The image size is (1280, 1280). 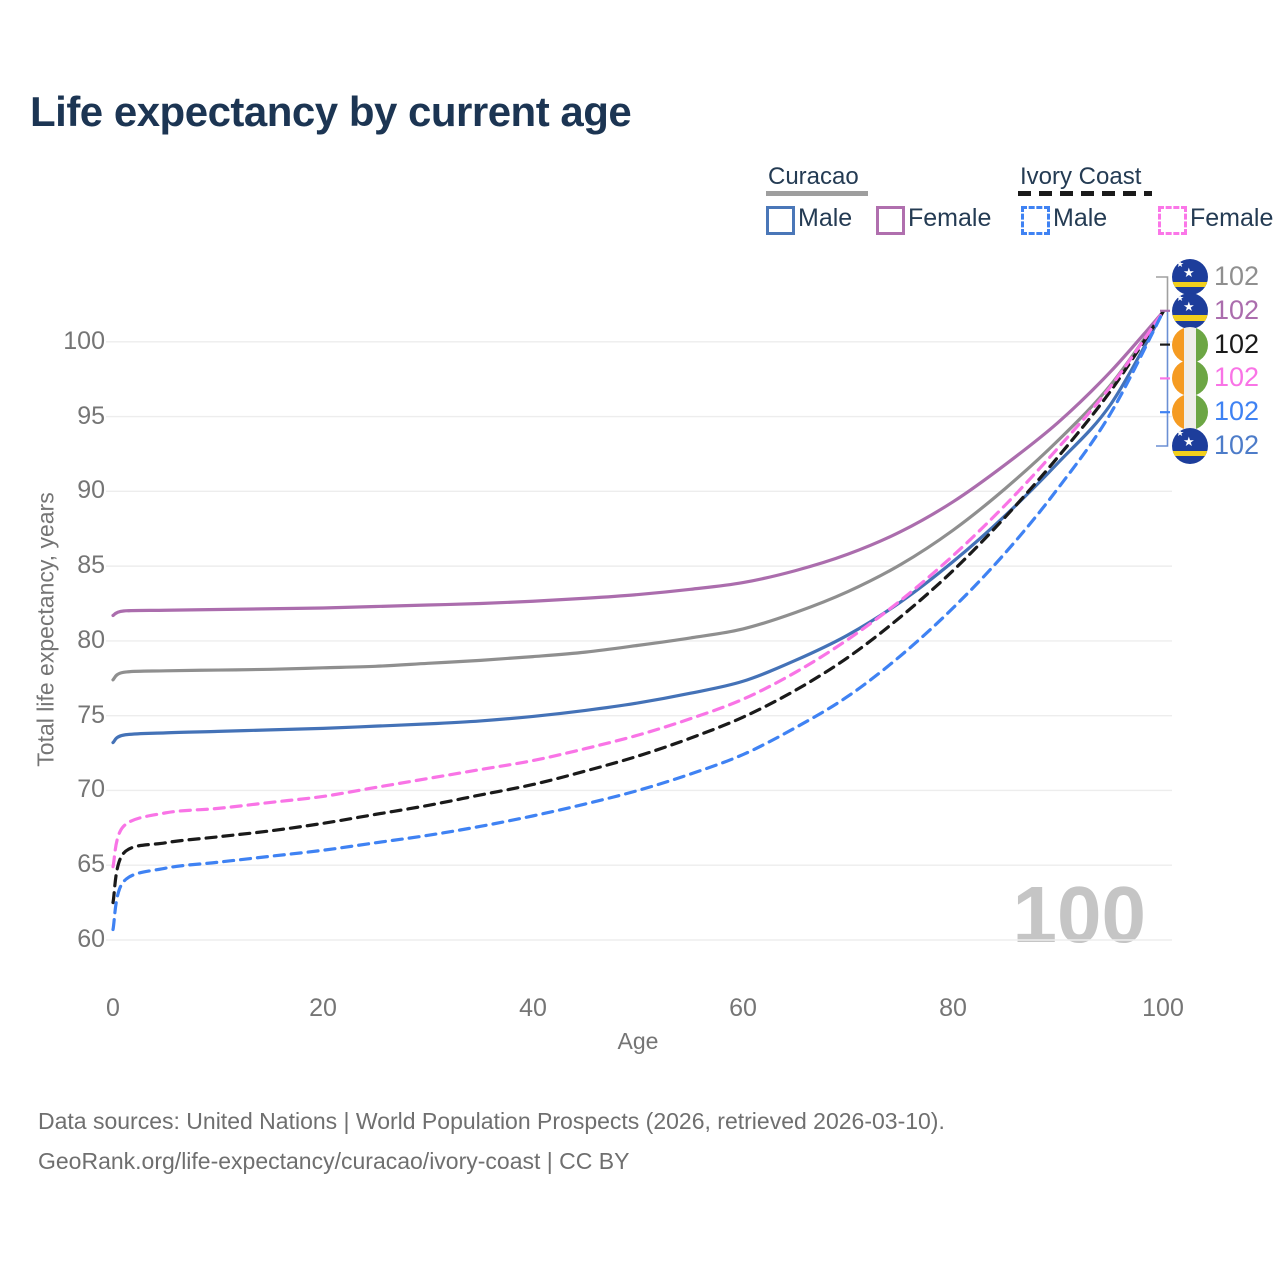 What do you see at coordinates (84, 340) in the screenshot?
I see `y-tick-label-100: 100` at bounding box center [84, 340].